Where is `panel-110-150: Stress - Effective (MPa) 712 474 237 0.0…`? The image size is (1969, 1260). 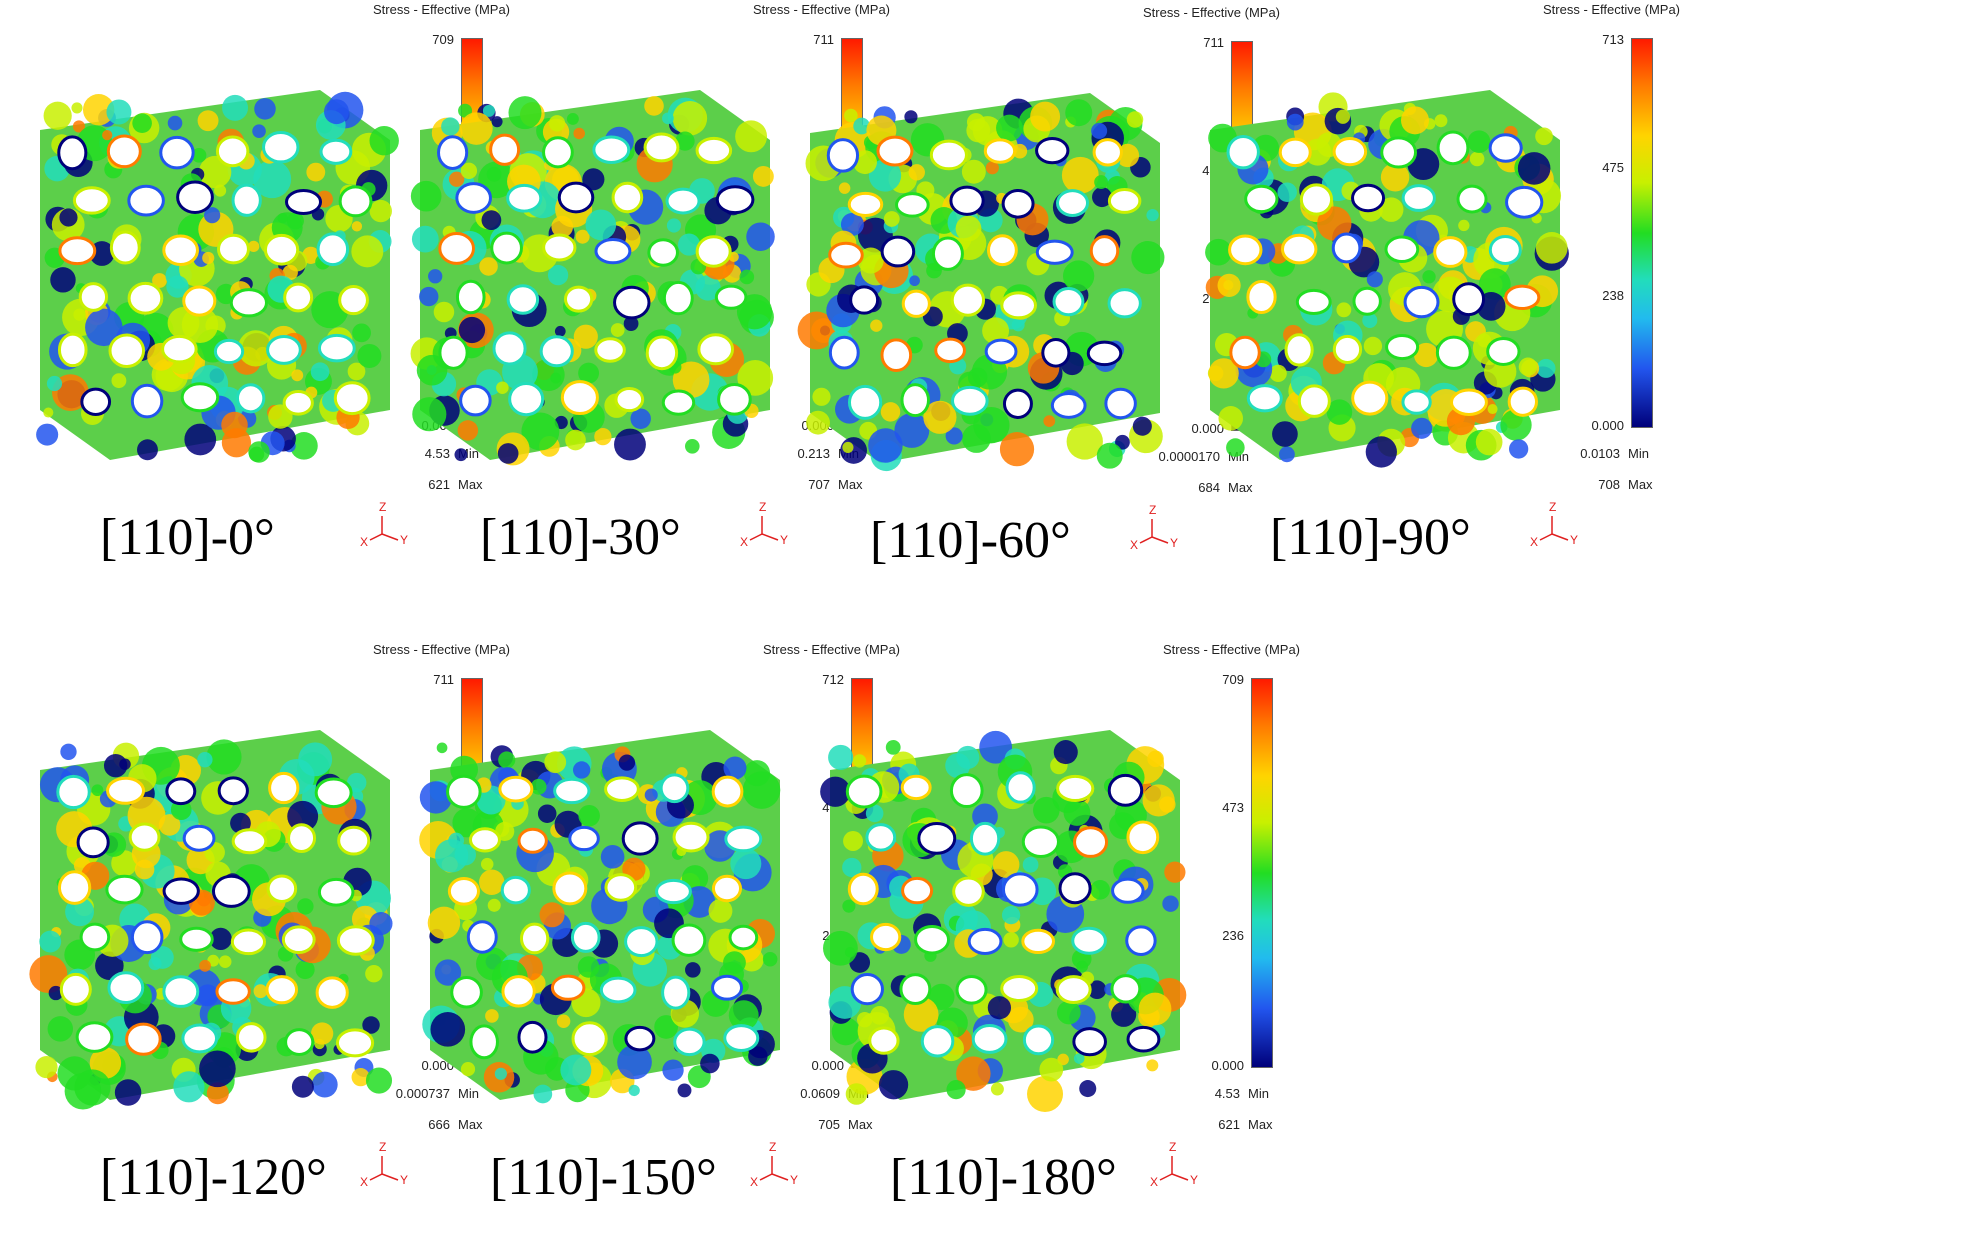
panel-110-150: Stress - Effective (MPa) 712 474 237 0.0… is located at coordinates (650, 950).